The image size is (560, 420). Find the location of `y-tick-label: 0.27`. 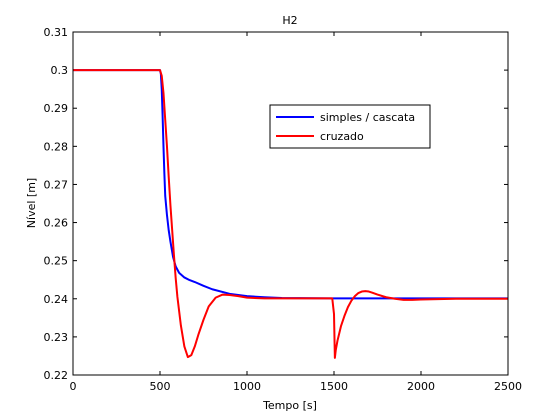

y-tick-label: 0.27 is located at coordinates (56, 184).